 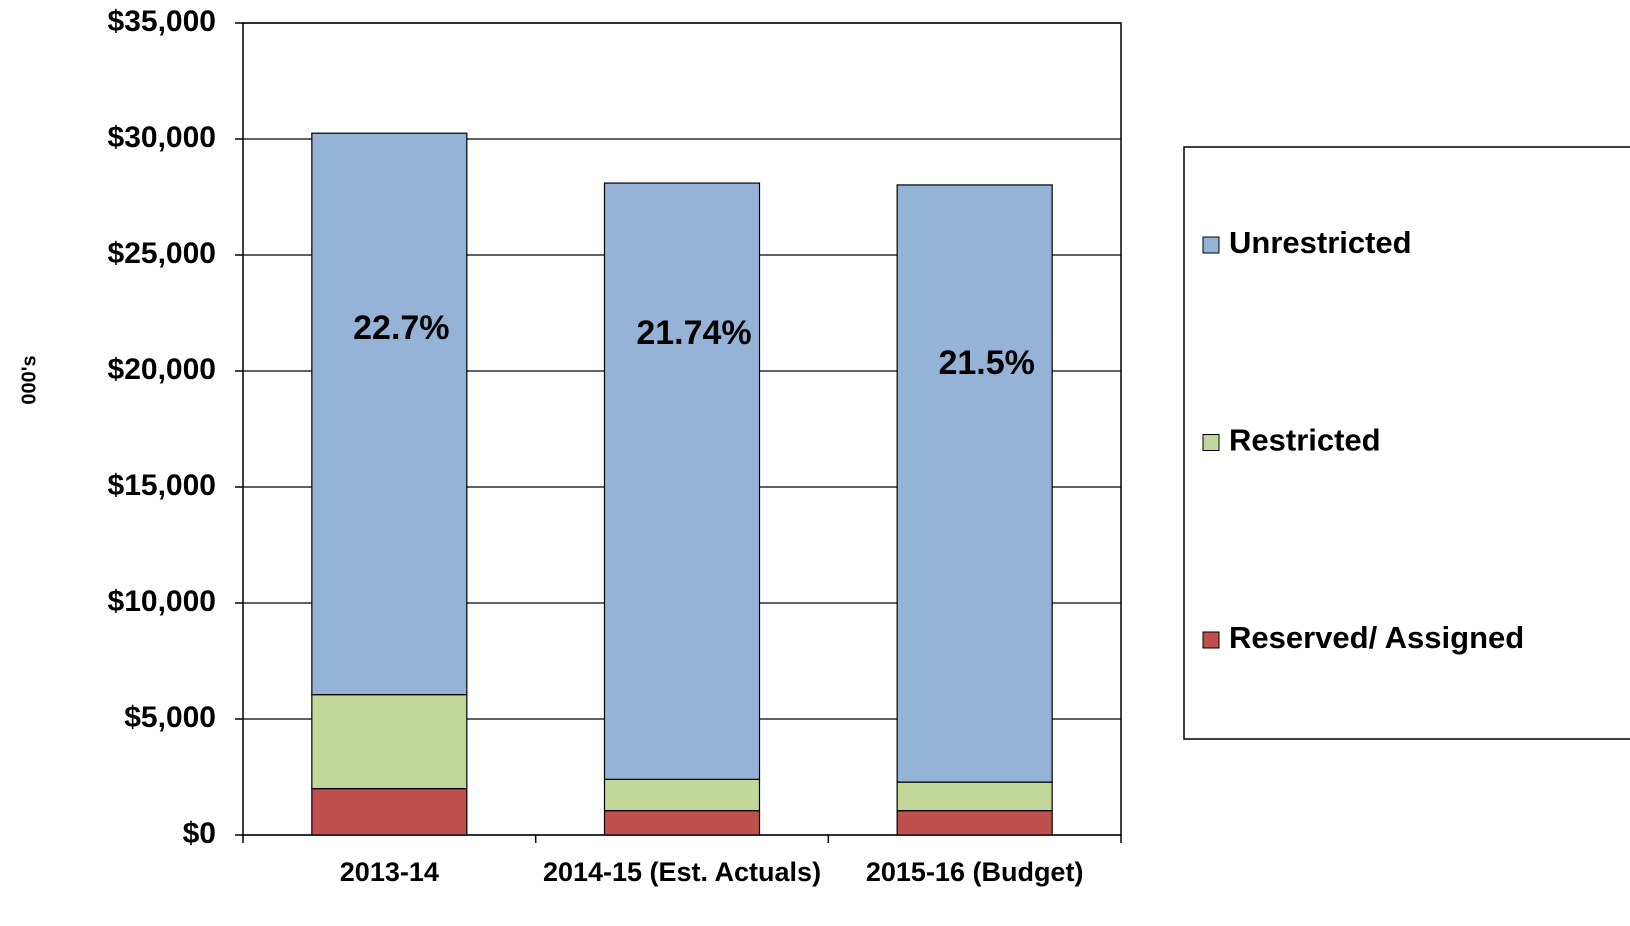 I want to click on x-tick-label: 2014-15 (Est. Actuals), so click(x=682, y=872).